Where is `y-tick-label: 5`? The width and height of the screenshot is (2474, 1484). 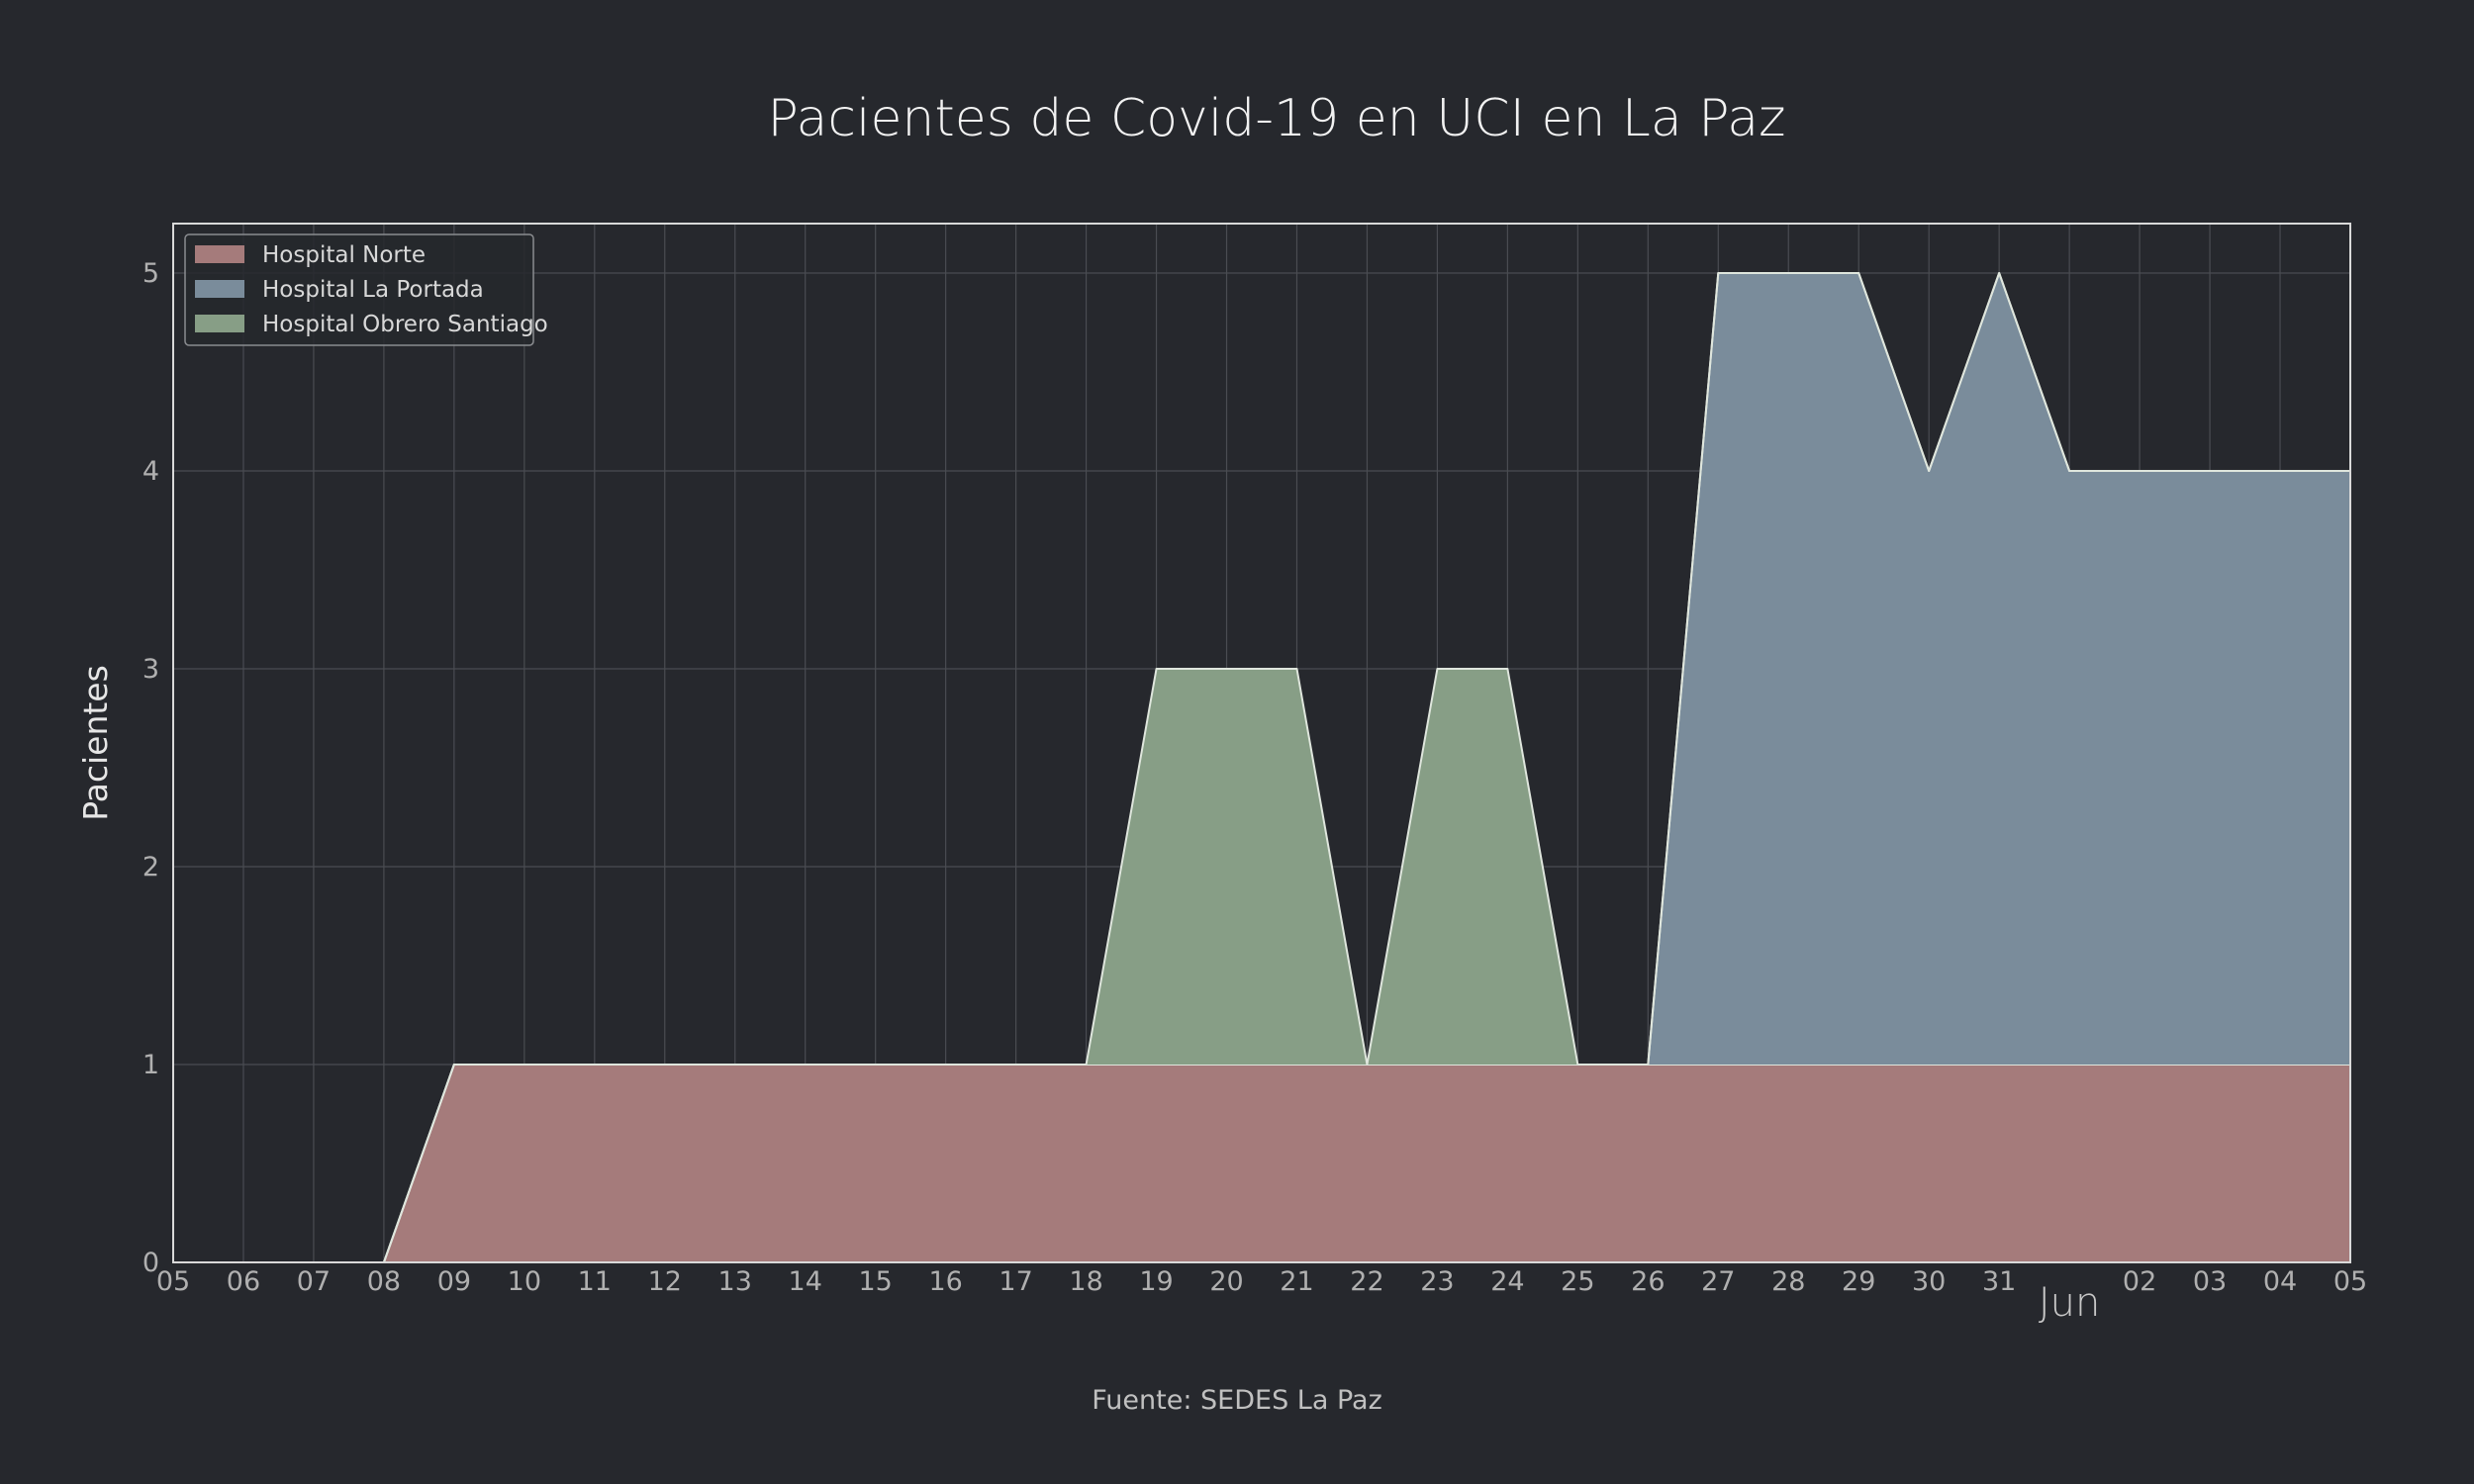 y-tick-label: 5 is located at coordinates (151, 273).